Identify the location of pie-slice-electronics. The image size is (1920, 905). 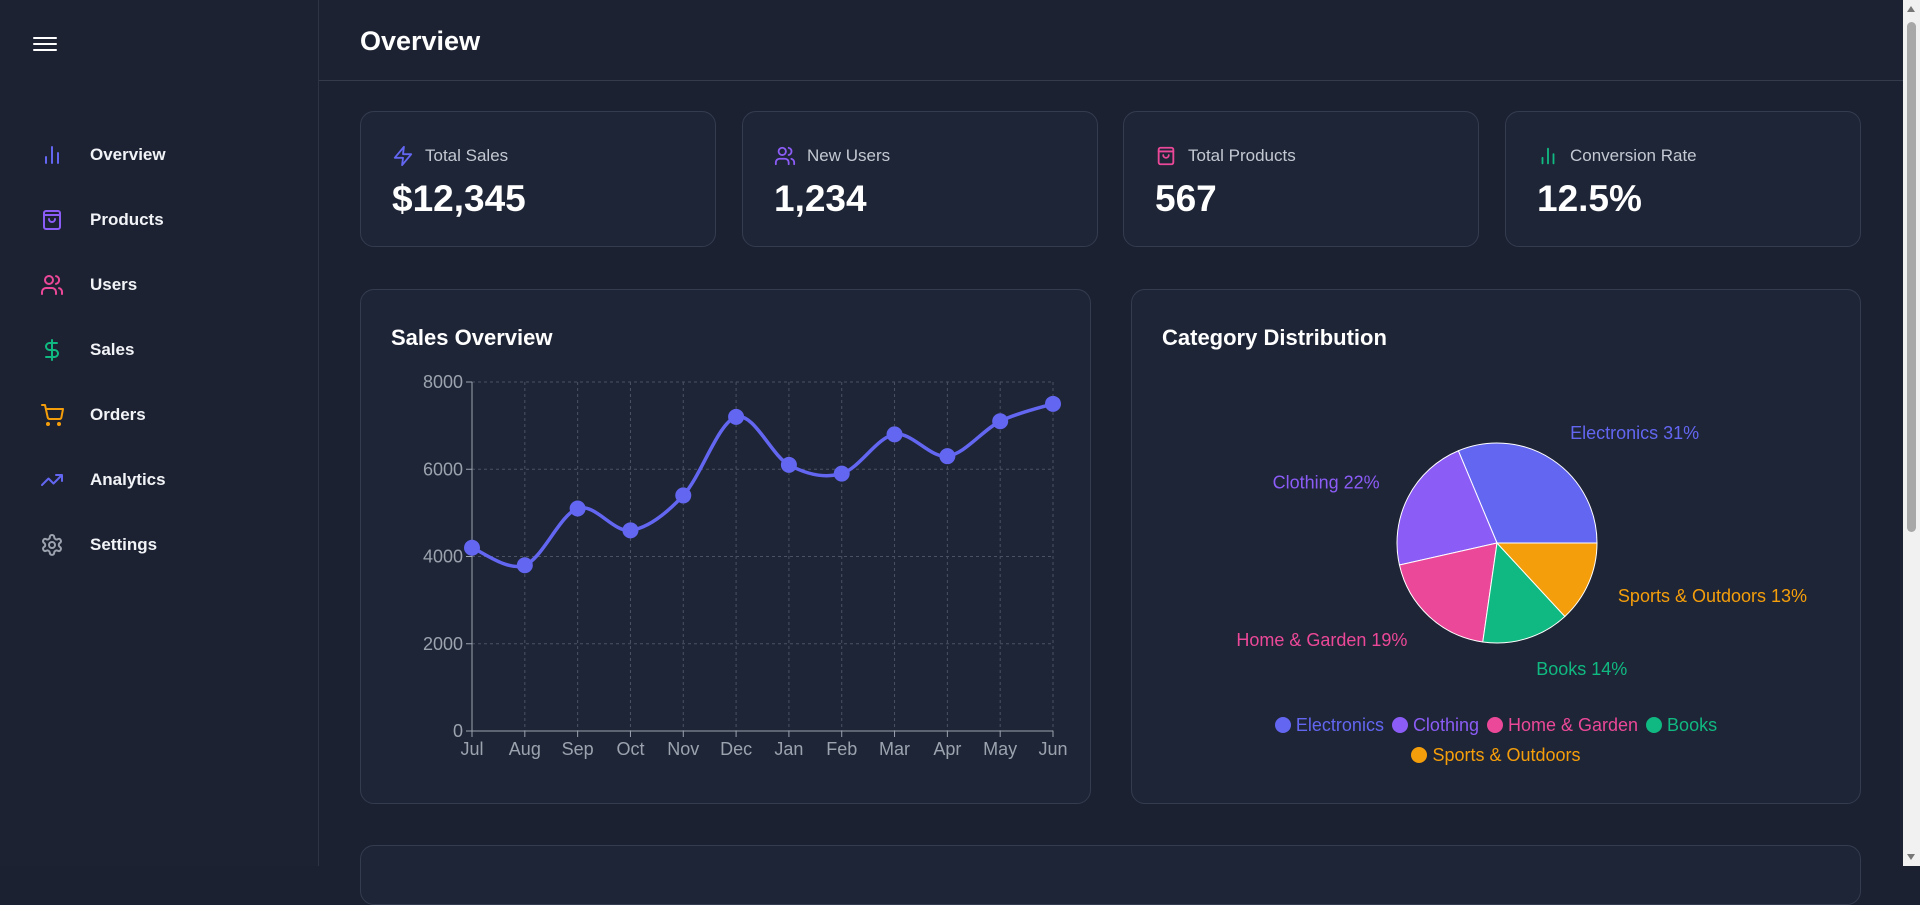
(1527, 493).